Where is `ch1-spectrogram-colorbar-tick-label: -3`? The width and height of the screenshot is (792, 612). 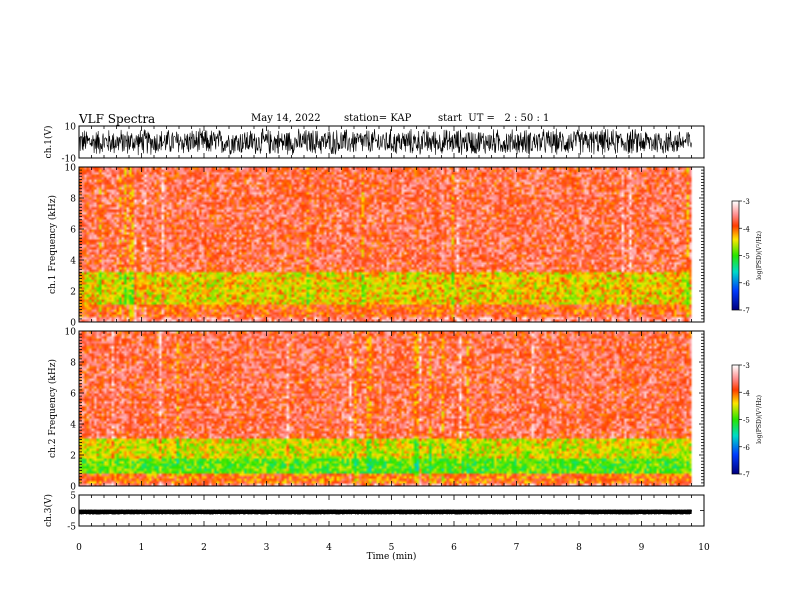 ch1-spectrogram-colorbar-tick-label: -3 is located at coordinates (746, 202).